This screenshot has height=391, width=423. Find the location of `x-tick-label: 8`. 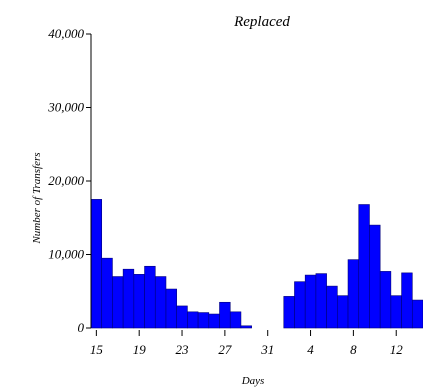

x-tick-label: 8 is located at coordinates (353, 349).